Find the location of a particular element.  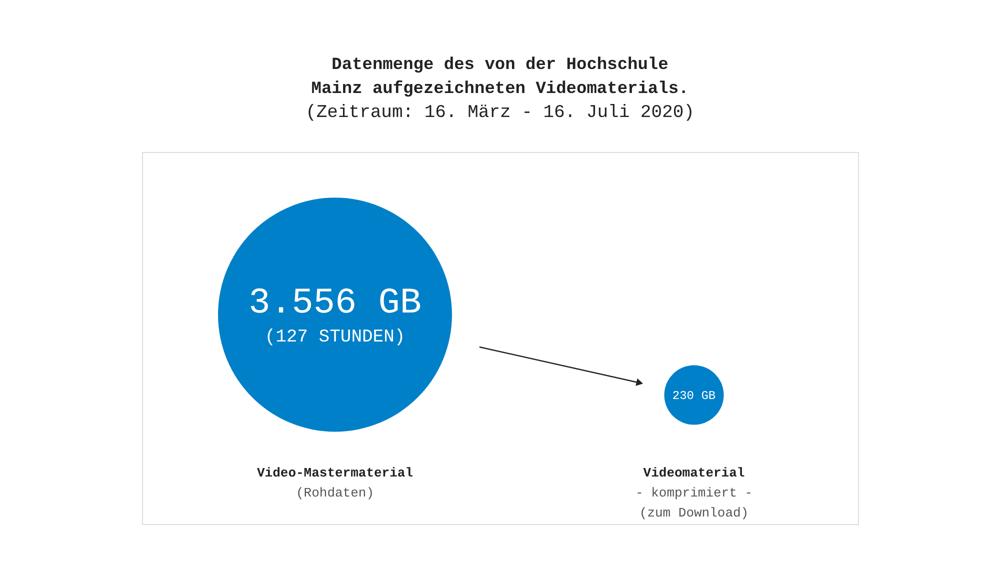

text: Datenmenge des von der Hochschule Mainz aufgezeichneten Videomaterials. is located at coordinates (500, 77).